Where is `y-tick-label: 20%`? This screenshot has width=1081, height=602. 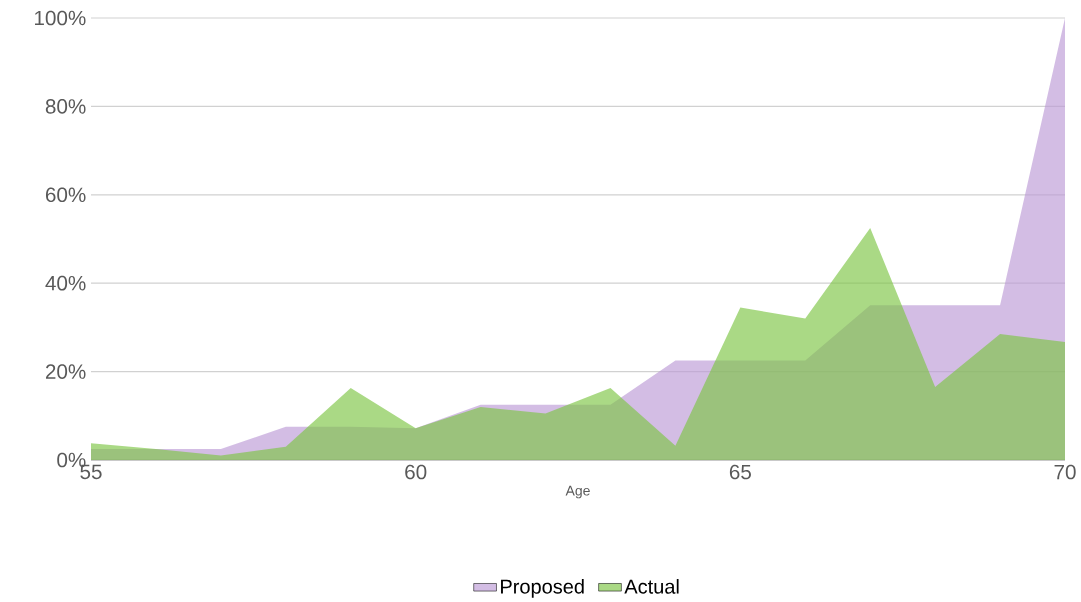
y-tick-label: 20% is located at coordinates (65, 371).